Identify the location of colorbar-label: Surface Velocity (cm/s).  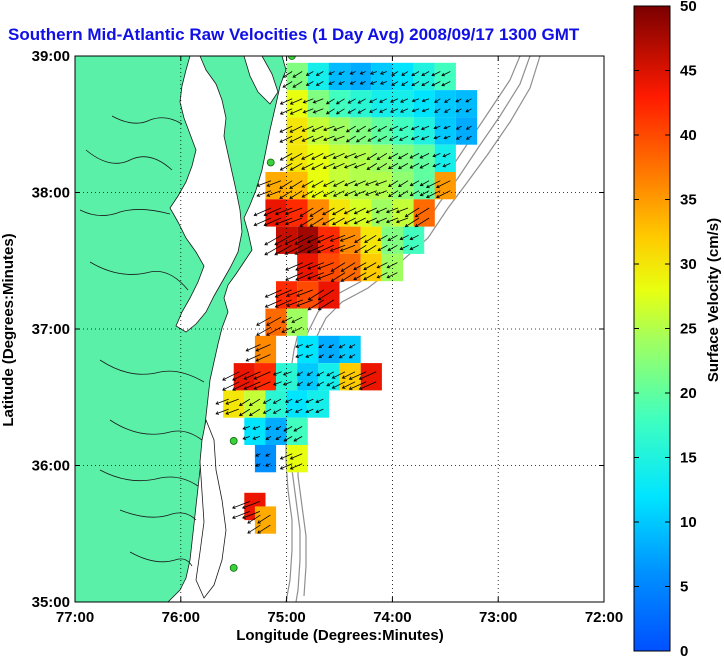
(713, 300).